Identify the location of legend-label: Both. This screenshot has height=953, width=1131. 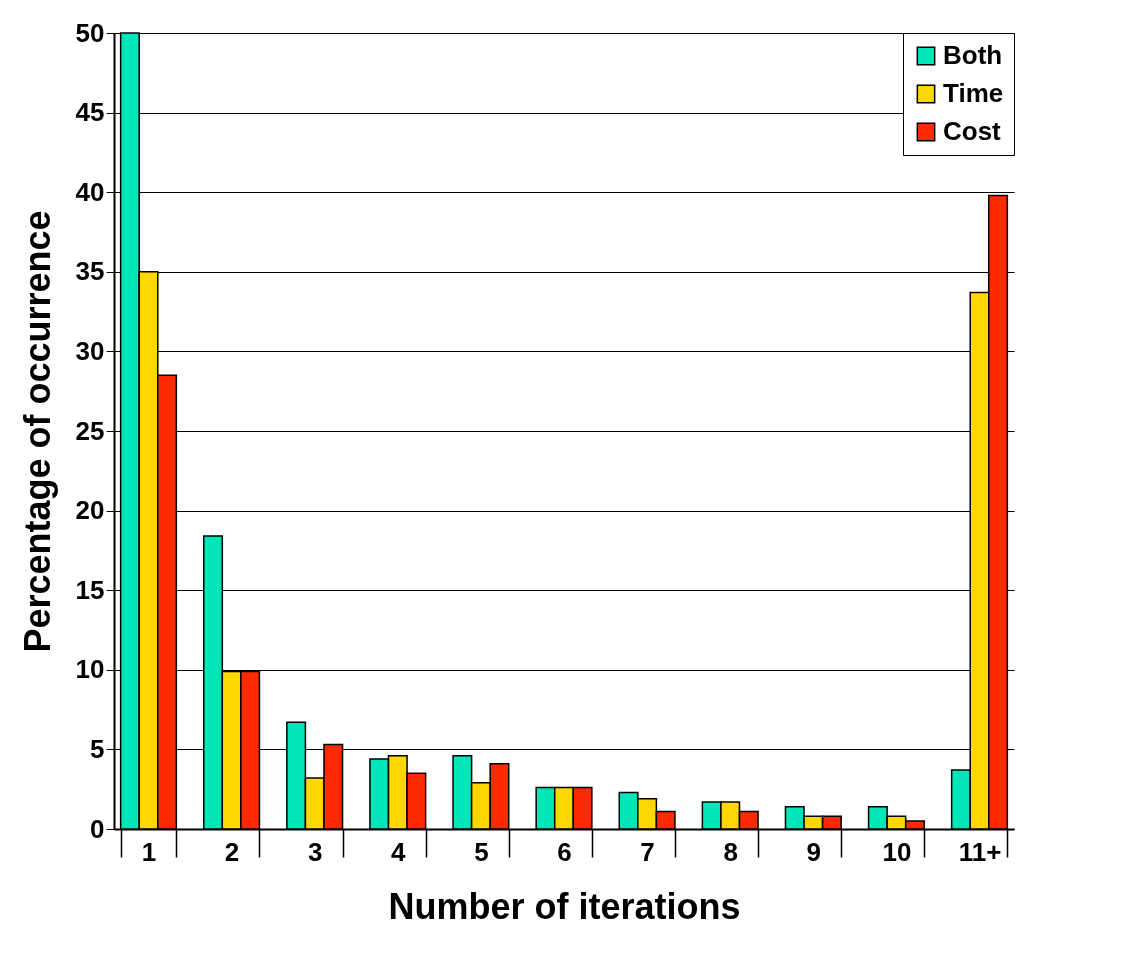
(973, 55).